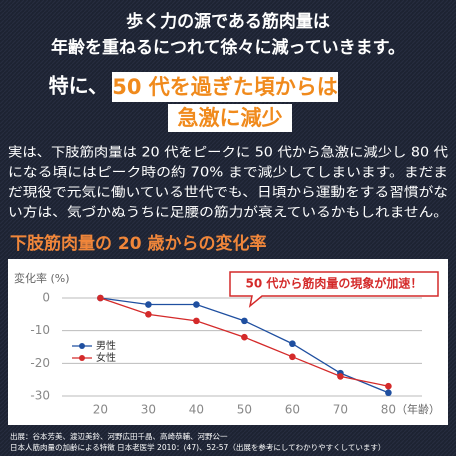  Describe the element at coordinates (418, 409) in the screenshot. I see `x-axis-label: （年齢）` at that location.